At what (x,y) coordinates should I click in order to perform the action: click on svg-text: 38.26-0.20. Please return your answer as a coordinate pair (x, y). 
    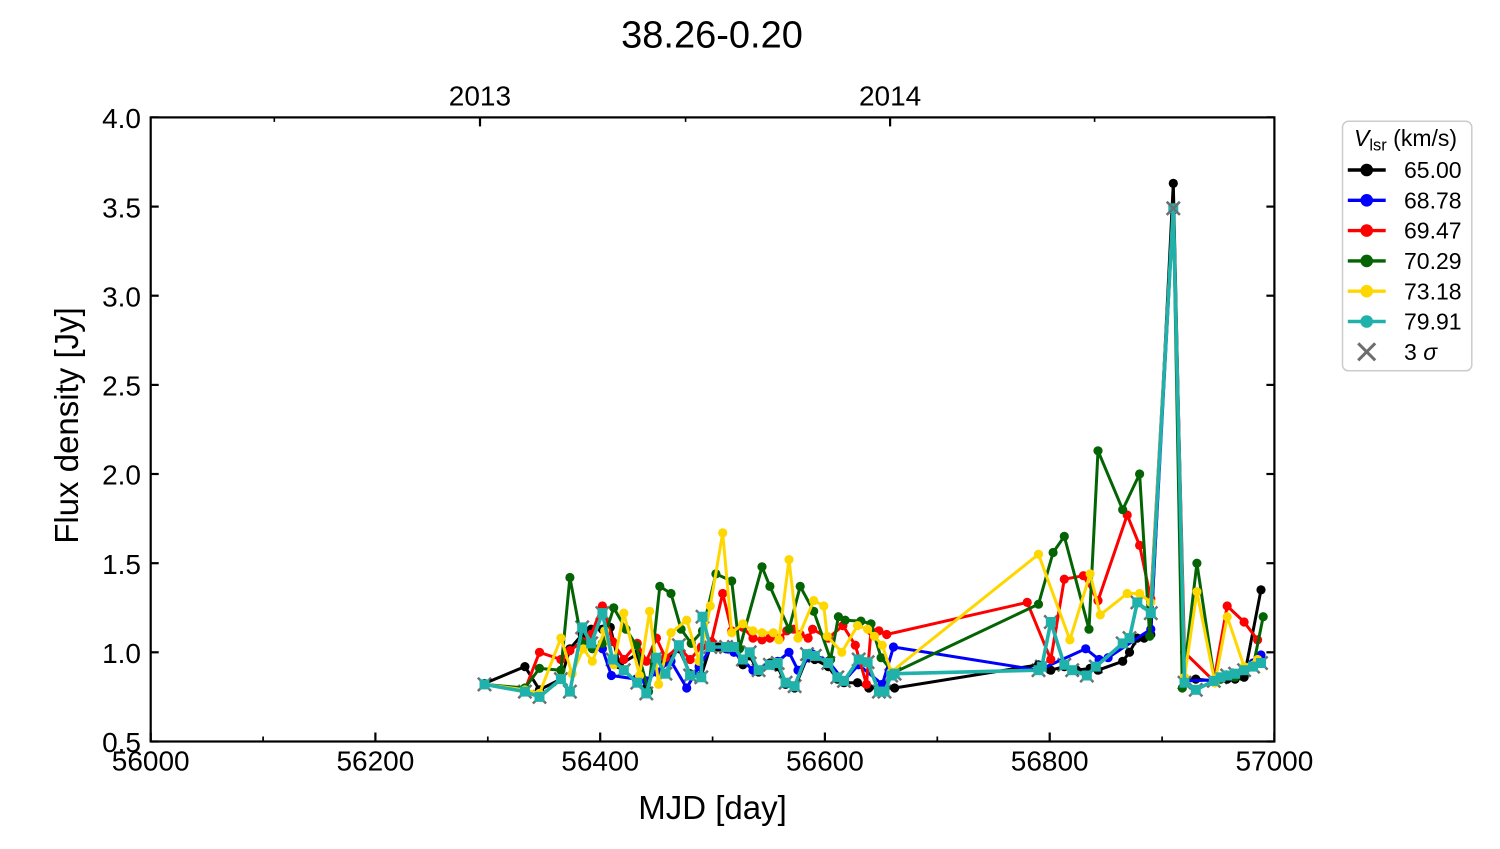
    Looking at the image, I should click on (712, 36).